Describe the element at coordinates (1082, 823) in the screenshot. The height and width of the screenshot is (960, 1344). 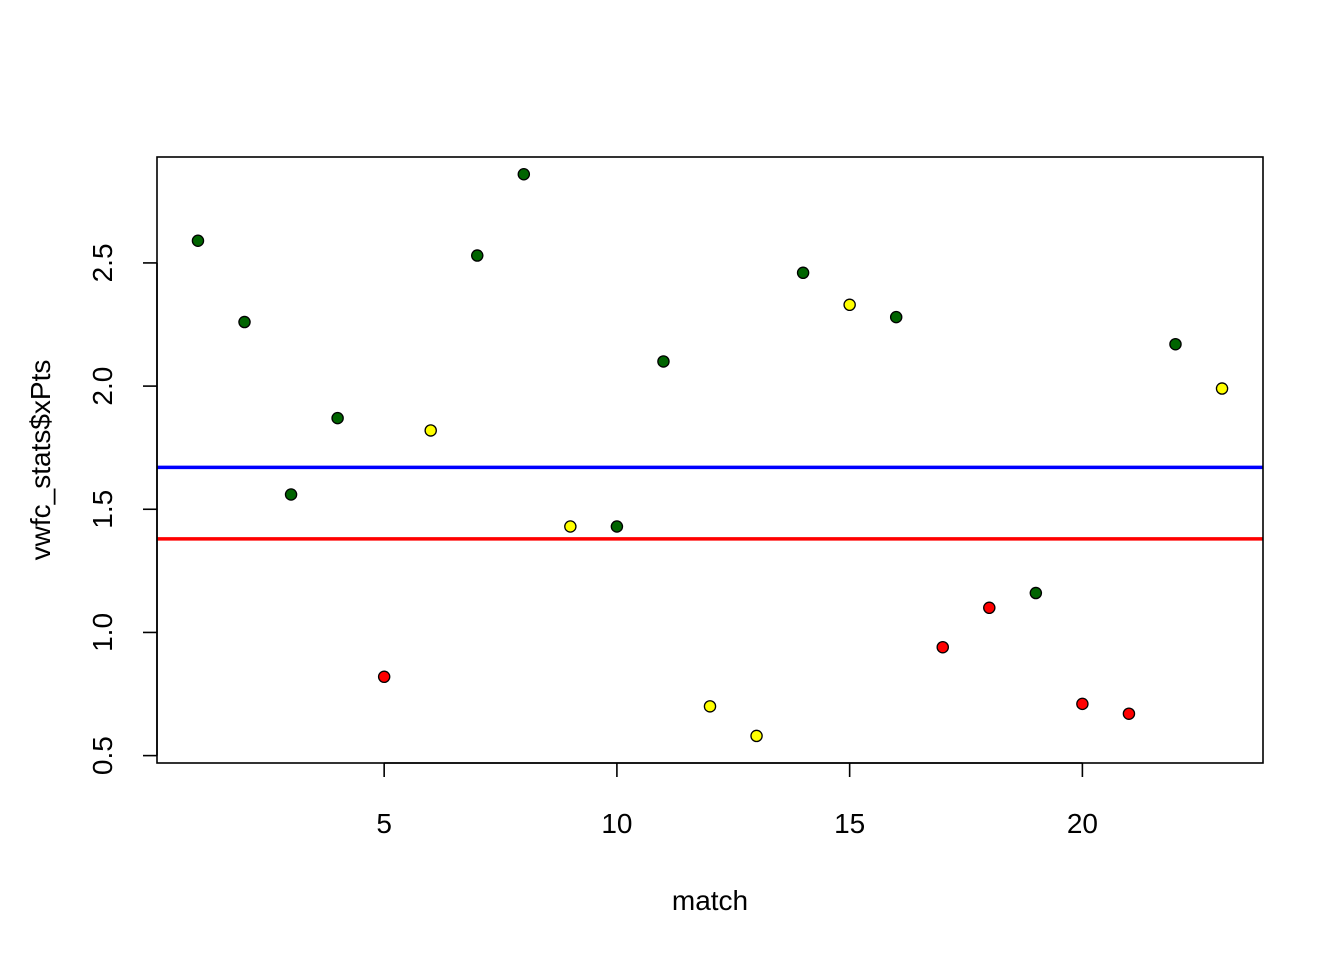
I see `x-tick-label-3: 20` at that location.